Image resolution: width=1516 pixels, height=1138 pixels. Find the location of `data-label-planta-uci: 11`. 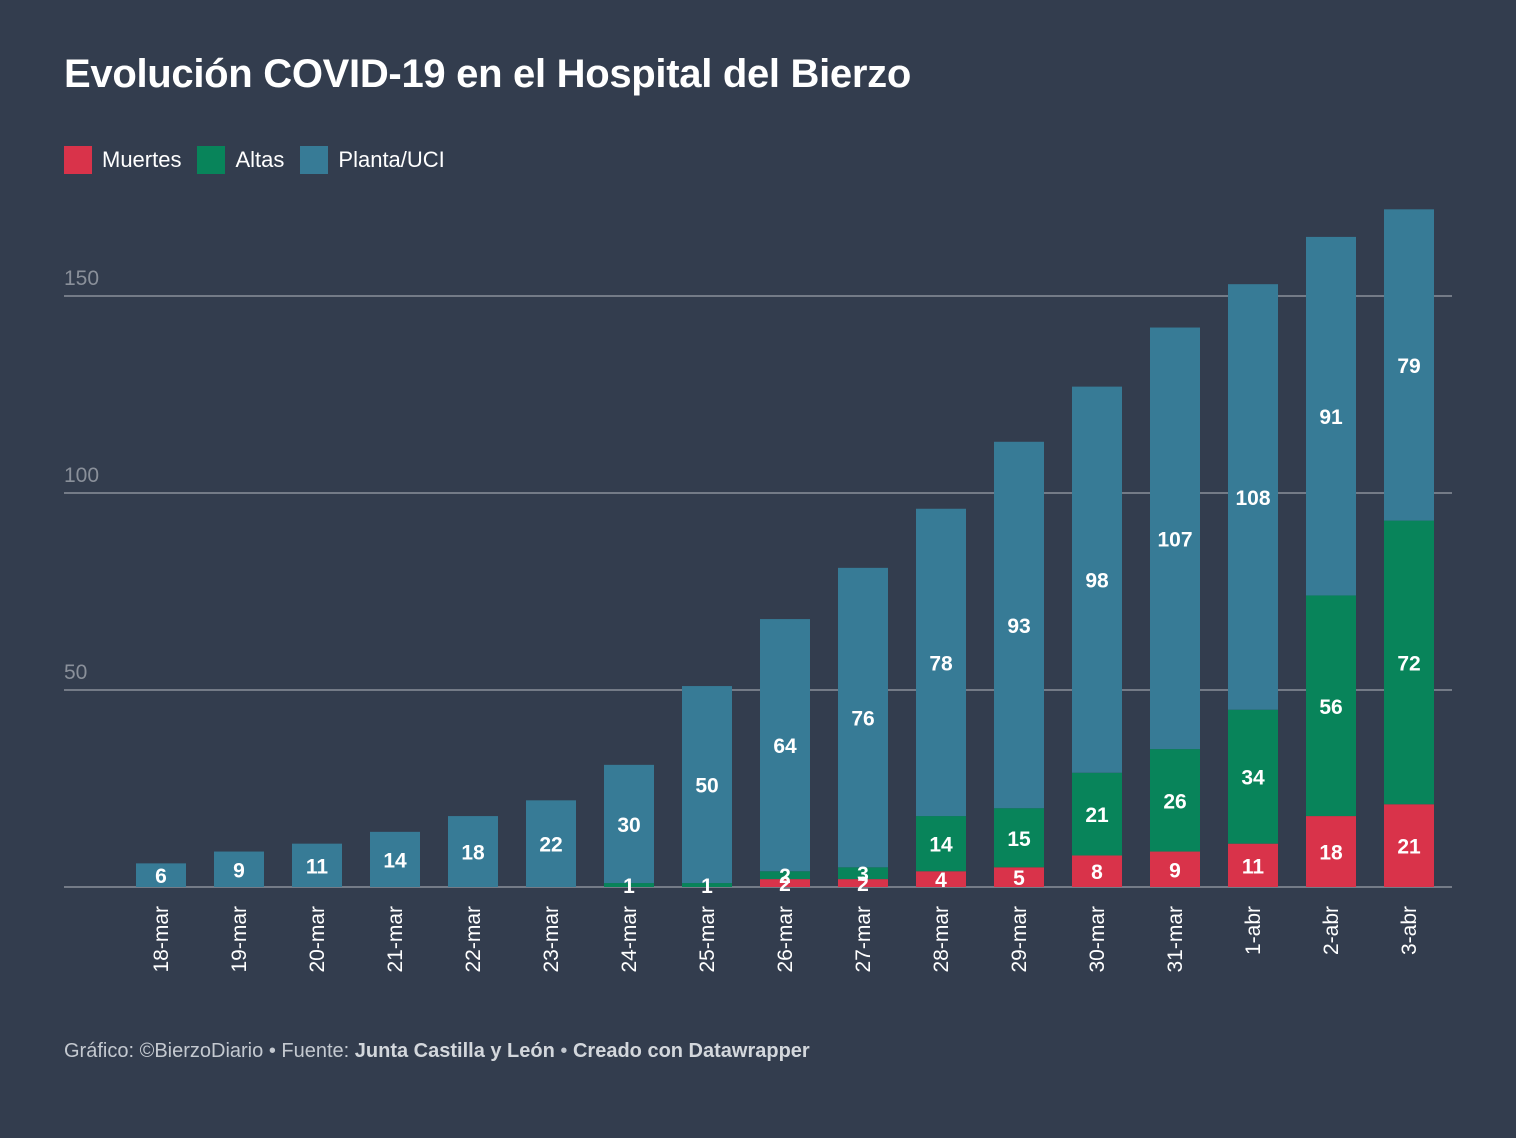

data-label-planta-uci: 11 is located at coordinates (317, 866).